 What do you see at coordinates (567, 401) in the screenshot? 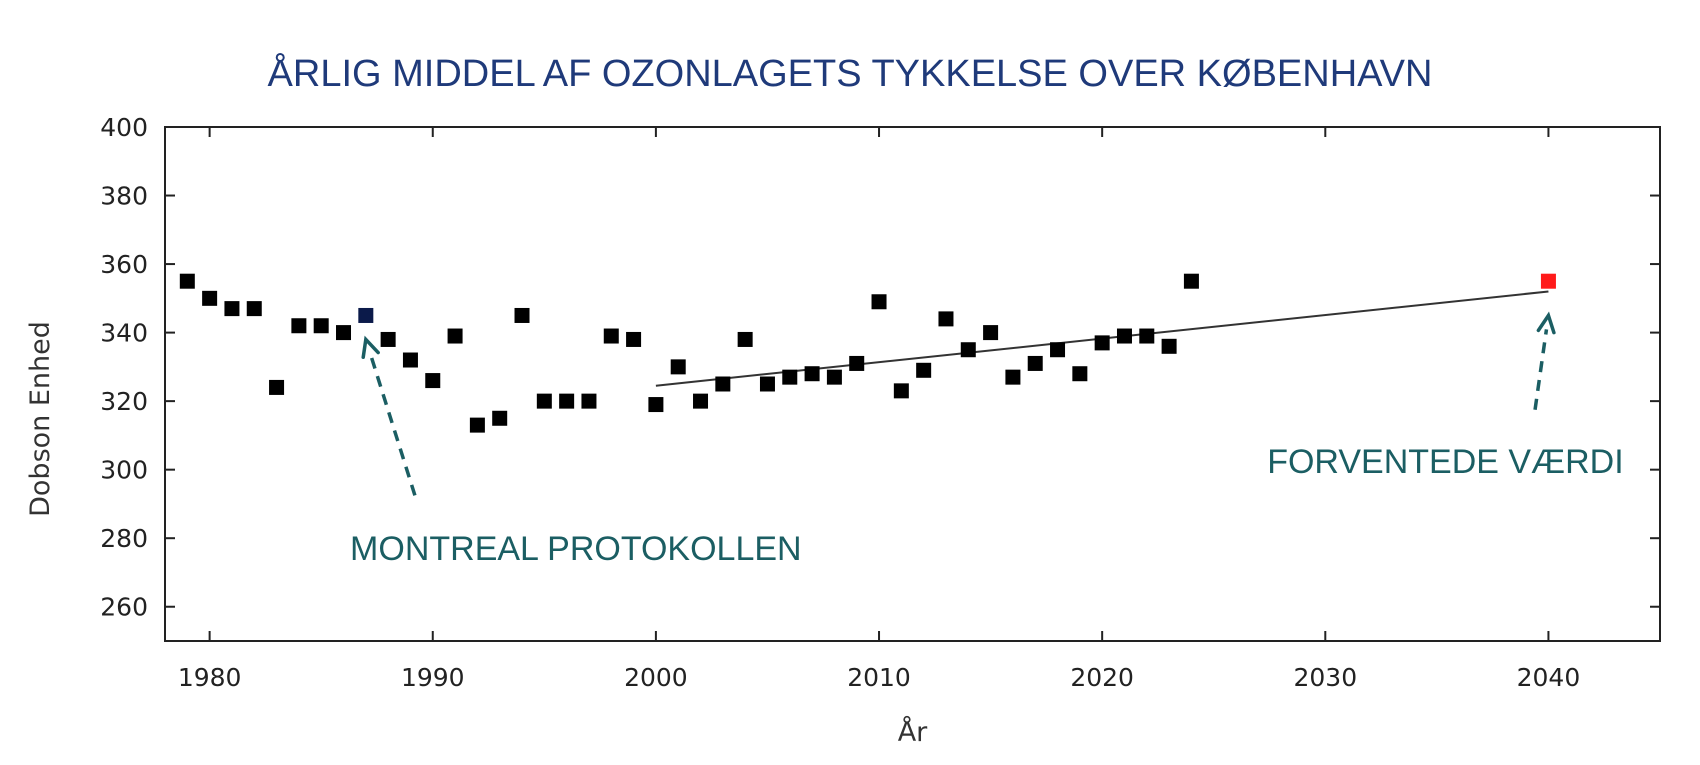
I see `data-point-1996` at bounding box center [567, 401].